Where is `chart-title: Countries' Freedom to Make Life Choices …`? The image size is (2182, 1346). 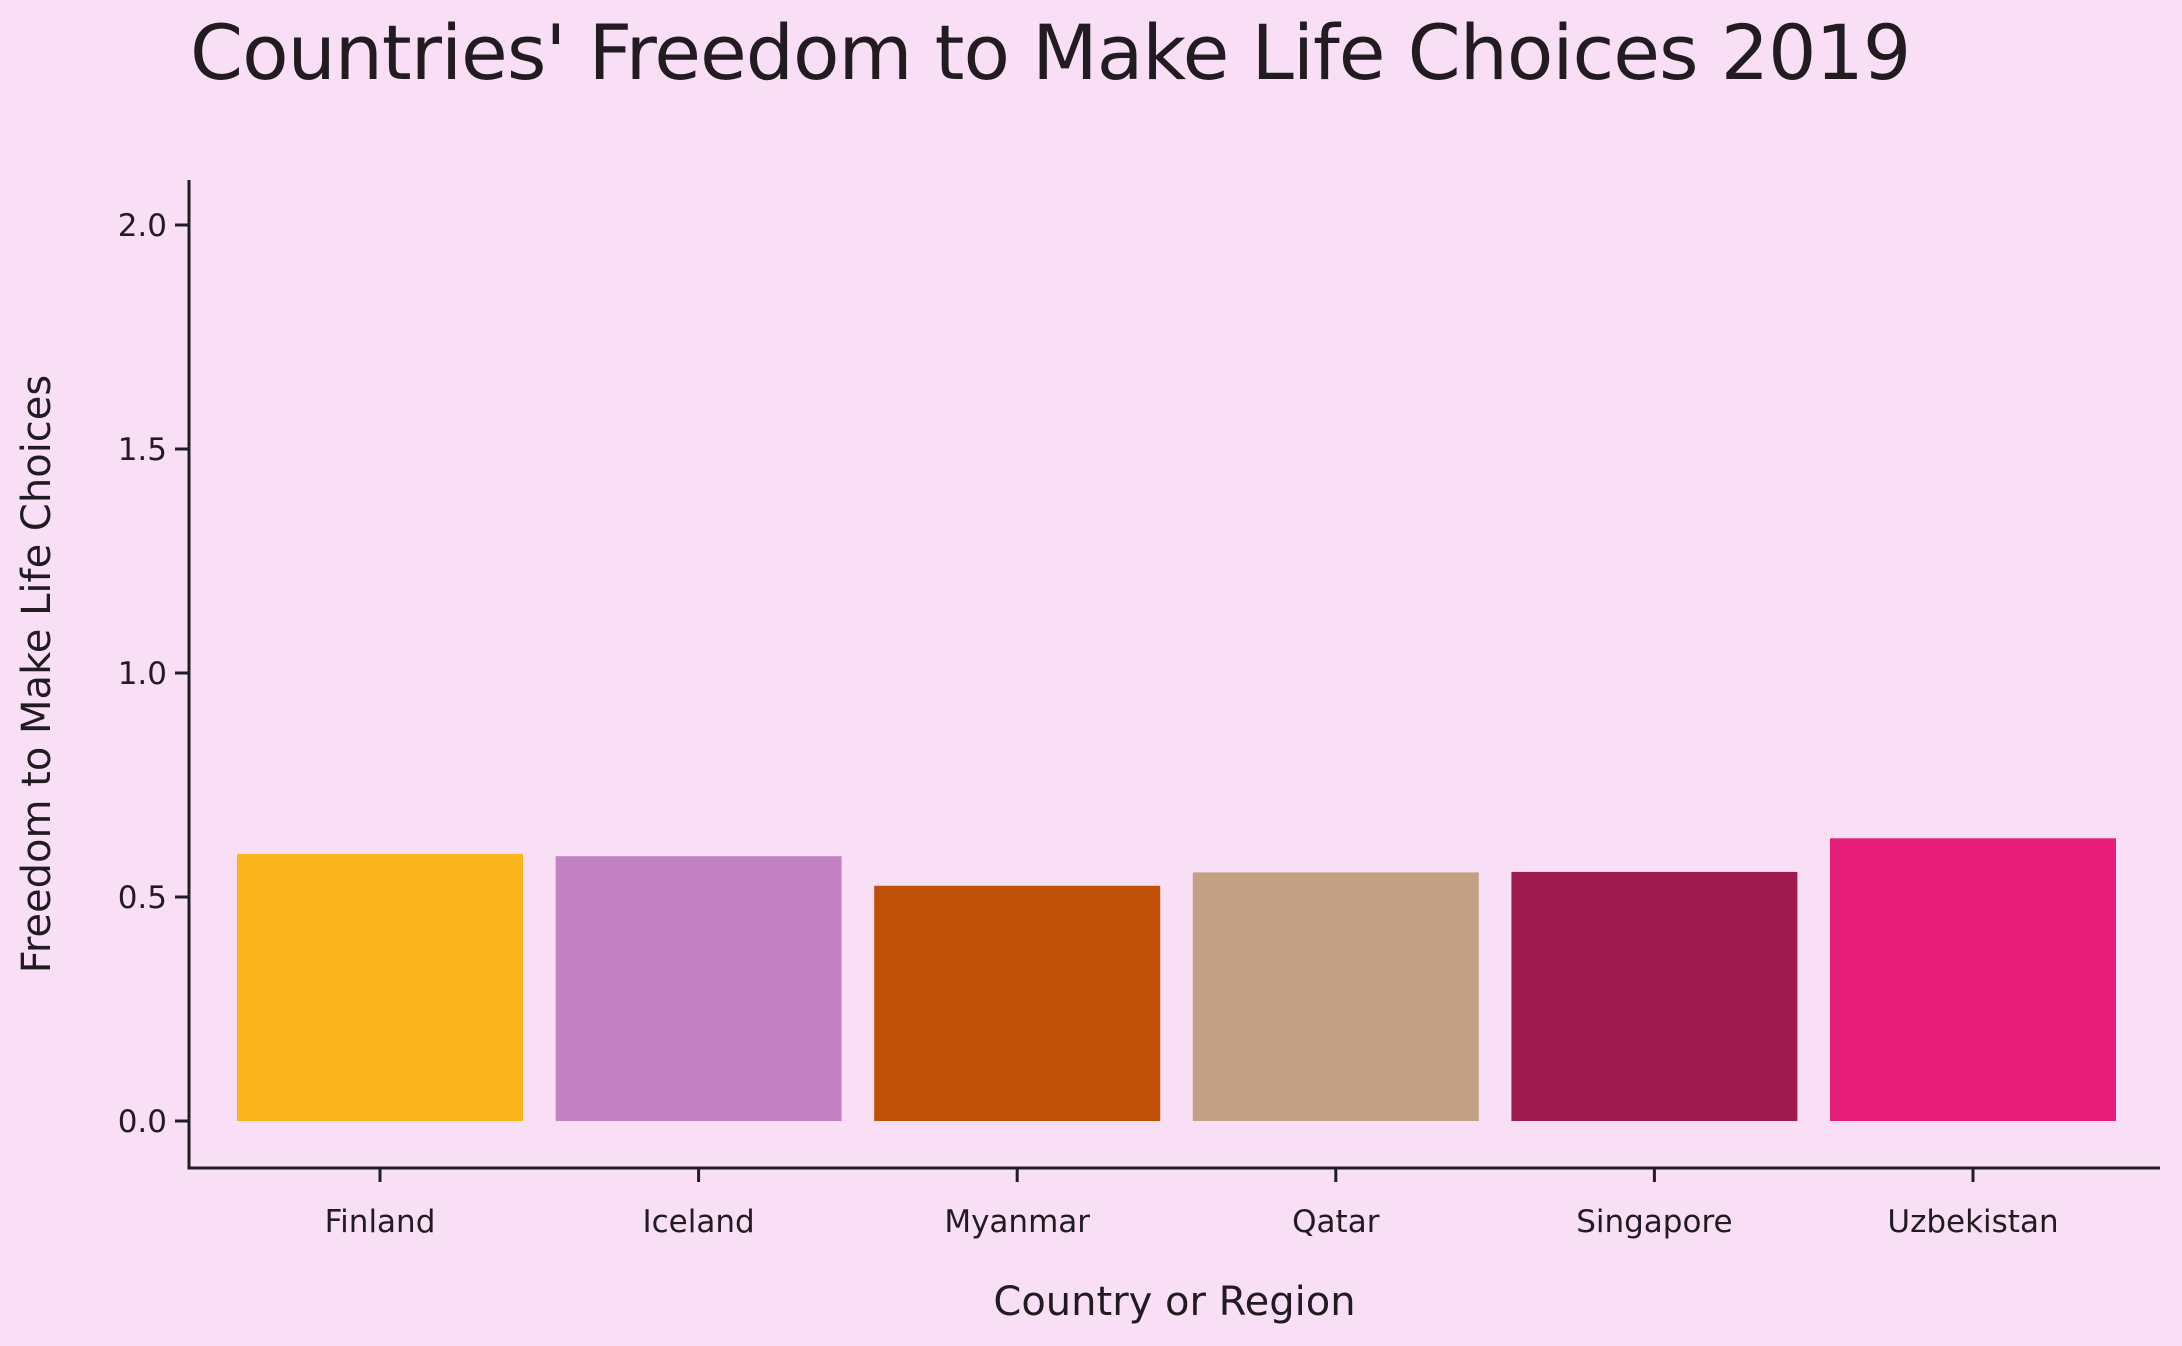
chart-title: Countries' Freedom to Make Life Choices … is located at coordinates (1050, 52).